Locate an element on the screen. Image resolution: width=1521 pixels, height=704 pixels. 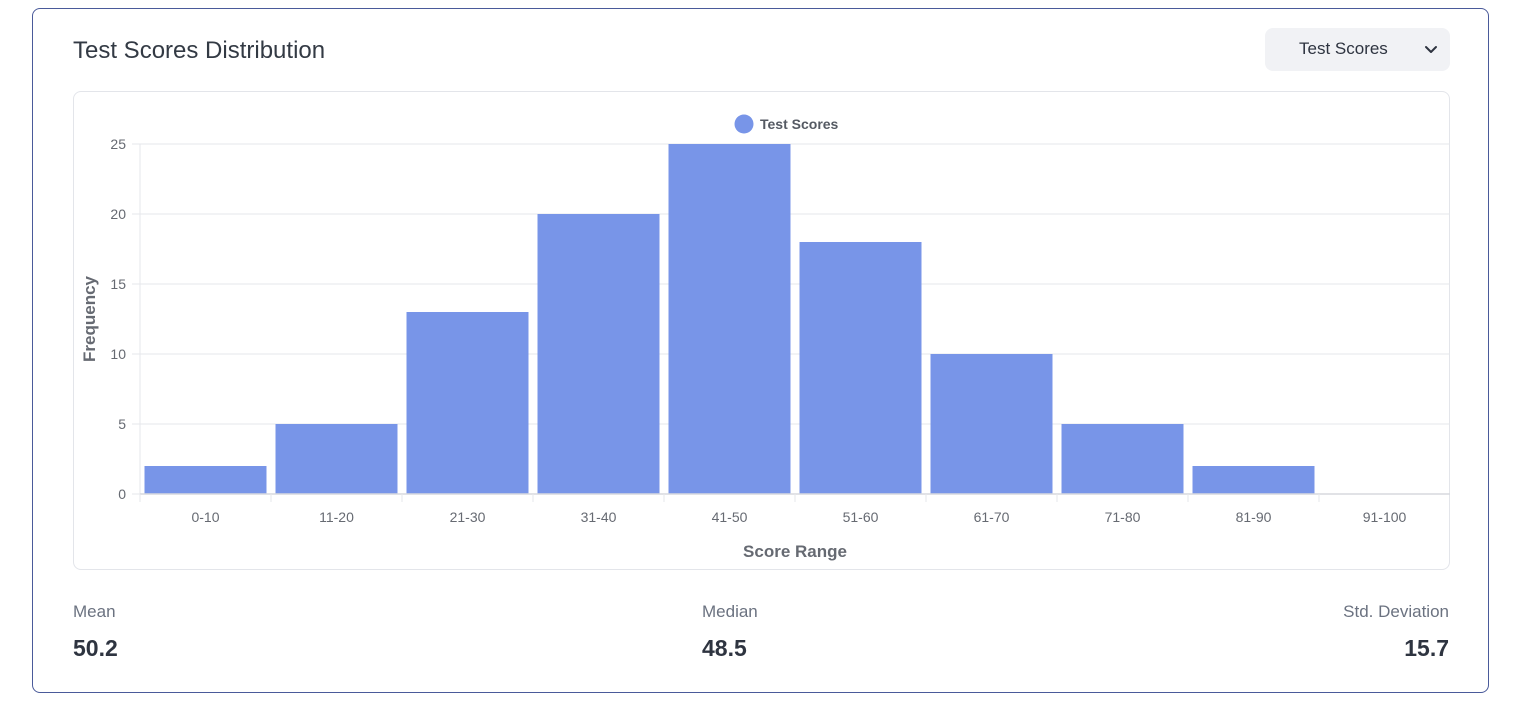
chart-title: Test Scores Distribution is located at coordinates (199, 50).